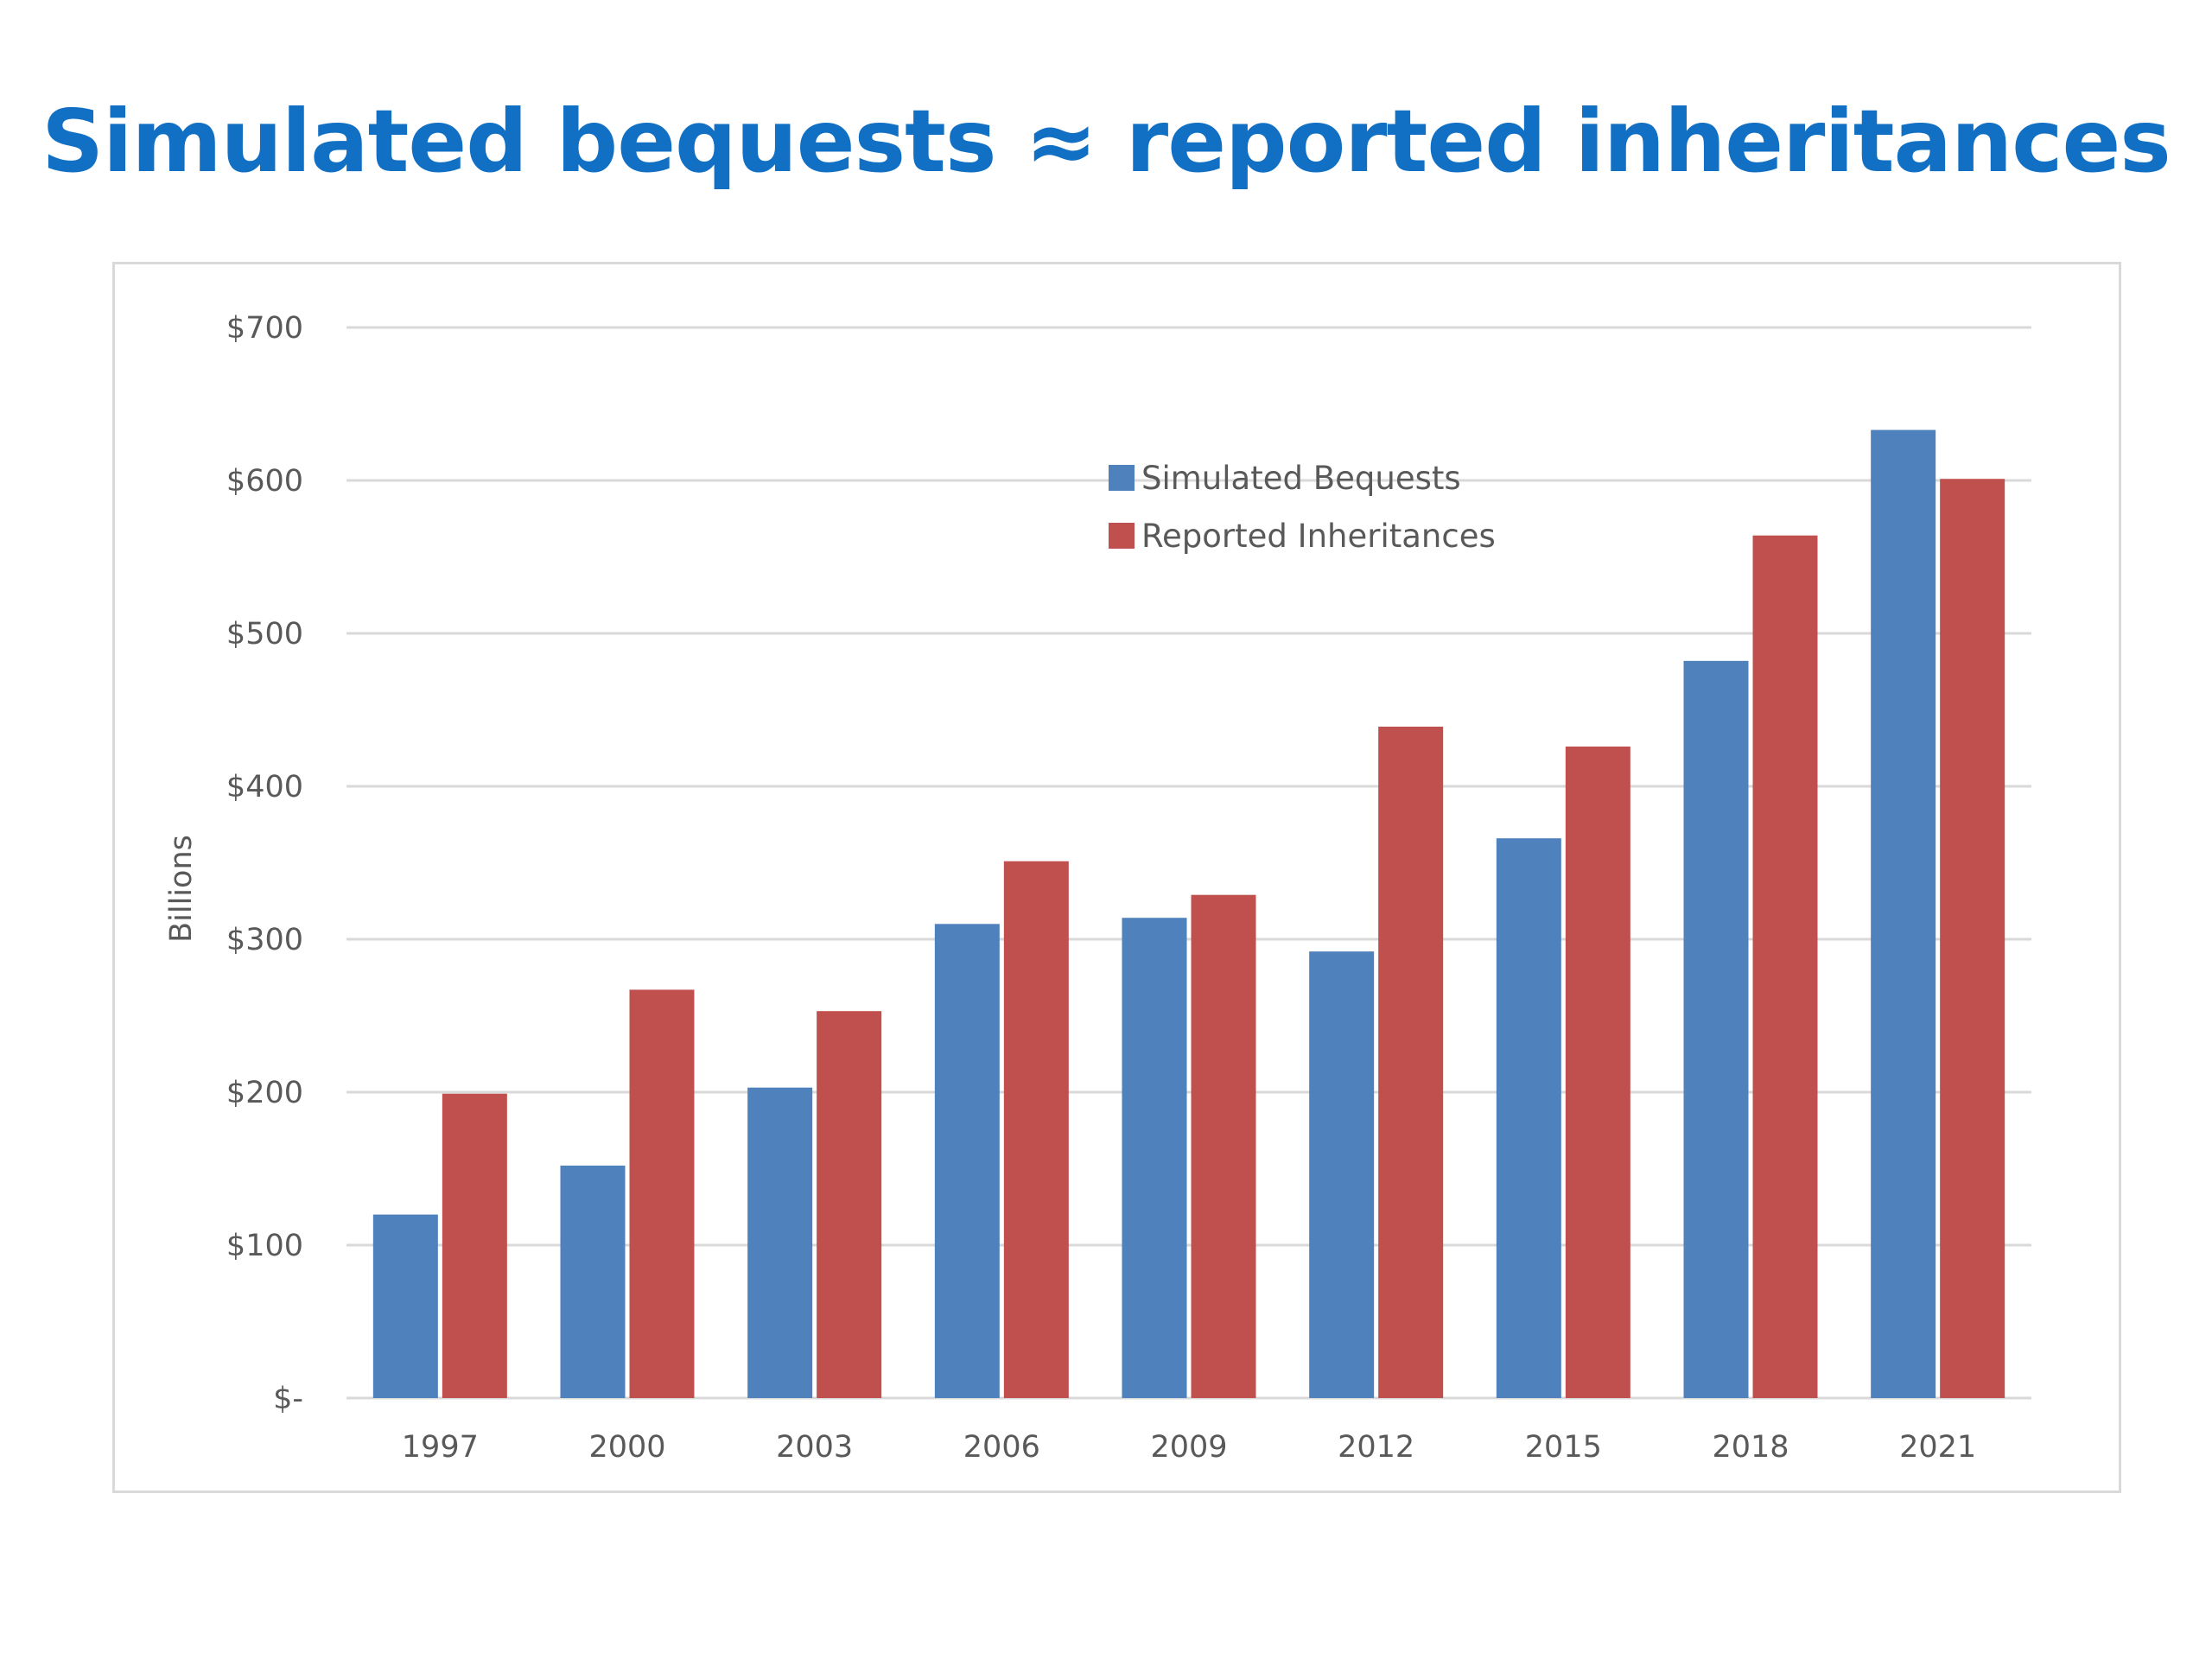 The image size is (2212, 1659). What do you see at coordinates (264, 1246) in the screenshot?
I see `y-tick-label: $100` at bounding box center [264, 1246].